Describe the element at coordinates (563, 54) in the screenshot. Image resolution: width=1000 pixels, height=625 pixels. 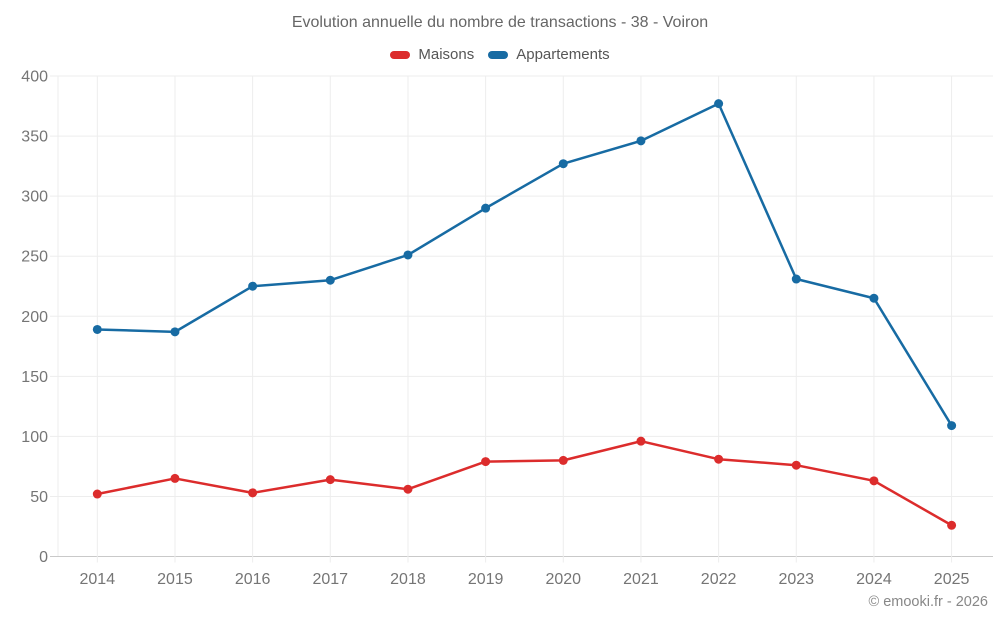
I see `legend-label-appartements: Appartements` at that location.